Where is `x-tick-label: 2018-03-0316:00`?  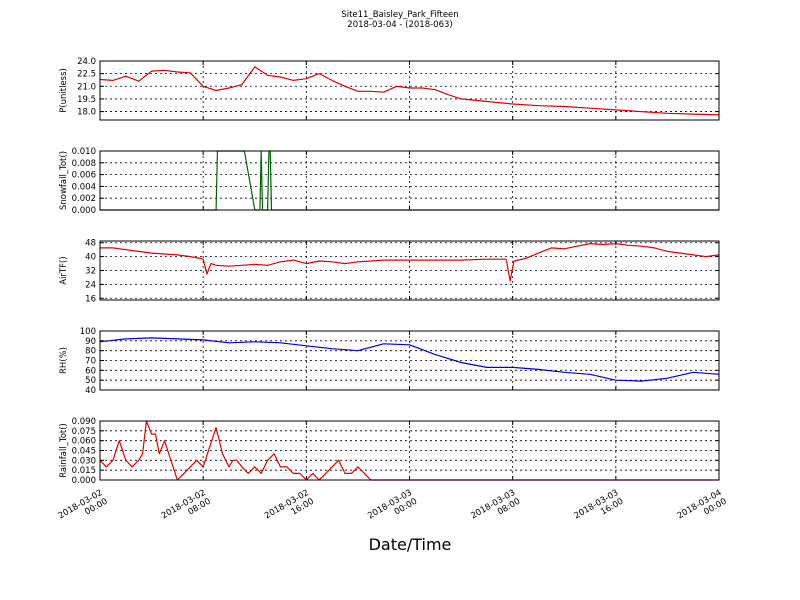
x-tick-label: 2018-03-0316:00 is located at coordinates (599, 509).